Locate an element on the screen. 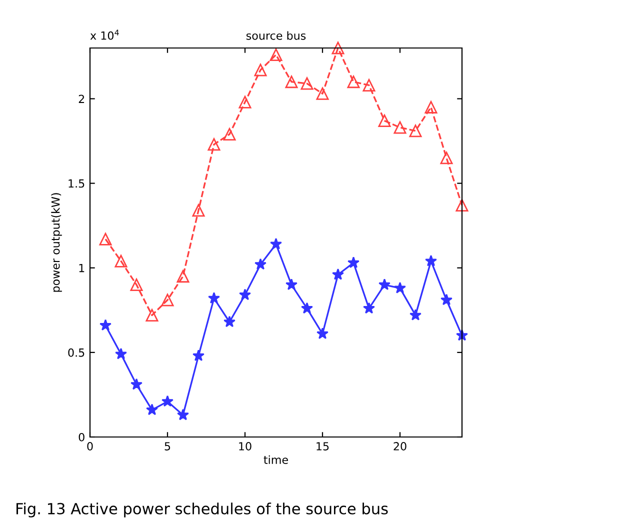  x-tick-label: 0 is located at coordinates (90, 446).